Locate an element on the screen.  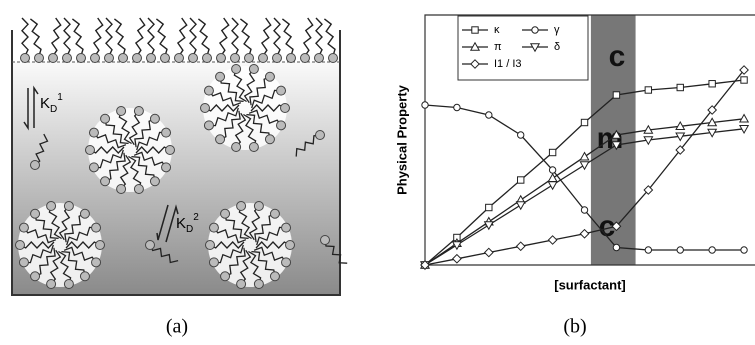
x-axis-label: [surfactant] is located at coordinates (590, 284).